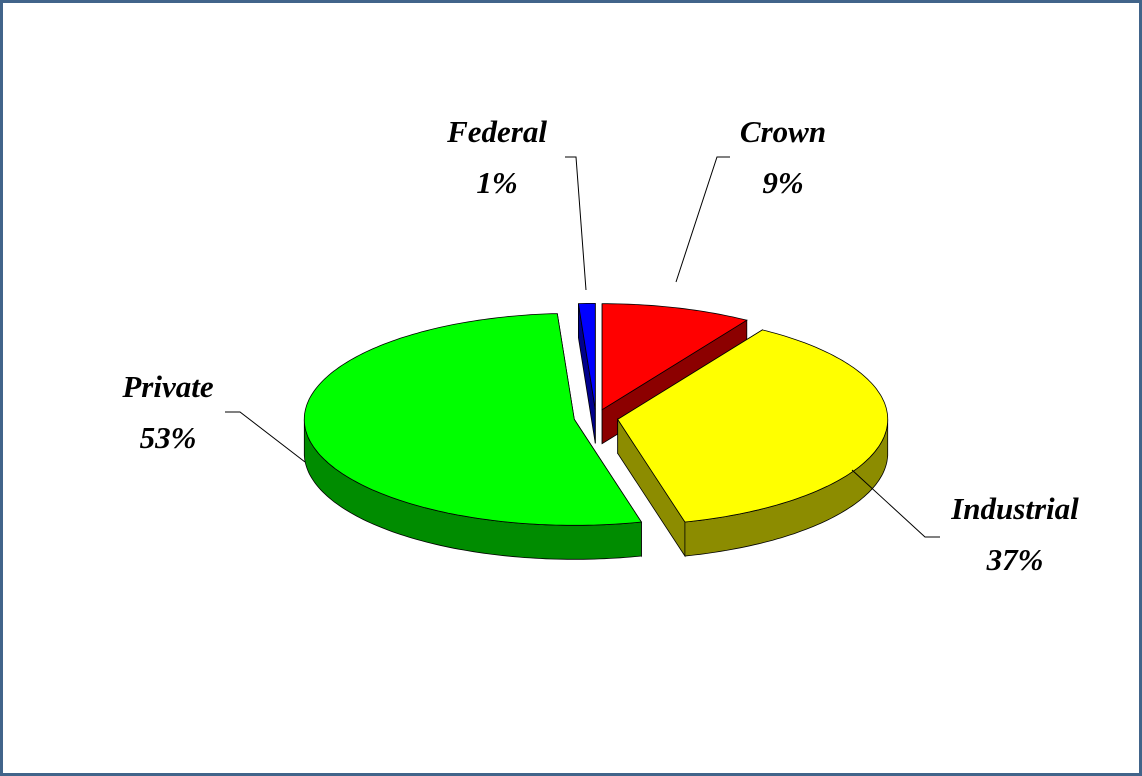 The height and width of the screenshot is (776, 1142). Describe the element at coordinates (1014, 508) in the screenshot. I see `category-label: Industrial` at that location.